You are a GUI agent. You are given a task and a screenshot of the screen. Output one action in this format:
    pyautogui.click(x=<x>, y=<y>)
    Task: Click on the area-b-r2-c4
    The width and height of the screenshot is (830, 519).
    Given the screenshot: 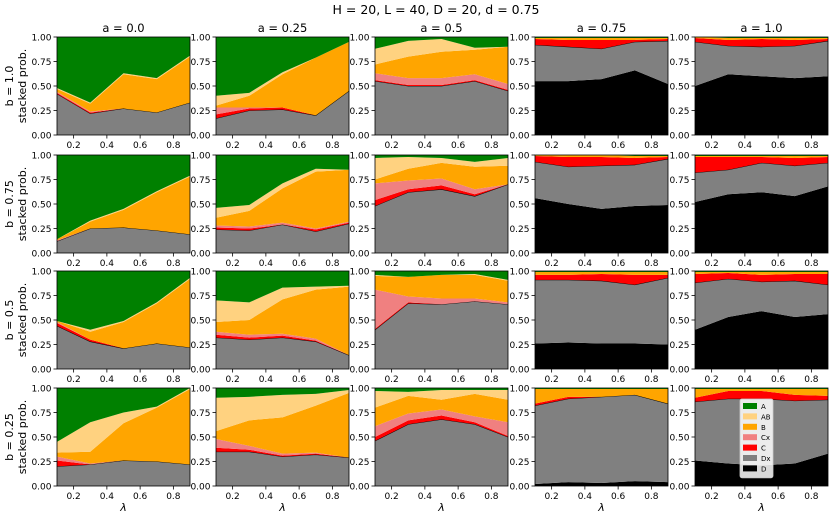 What is the action you would take?
    pyautogui.click(x=761, y=273)
    